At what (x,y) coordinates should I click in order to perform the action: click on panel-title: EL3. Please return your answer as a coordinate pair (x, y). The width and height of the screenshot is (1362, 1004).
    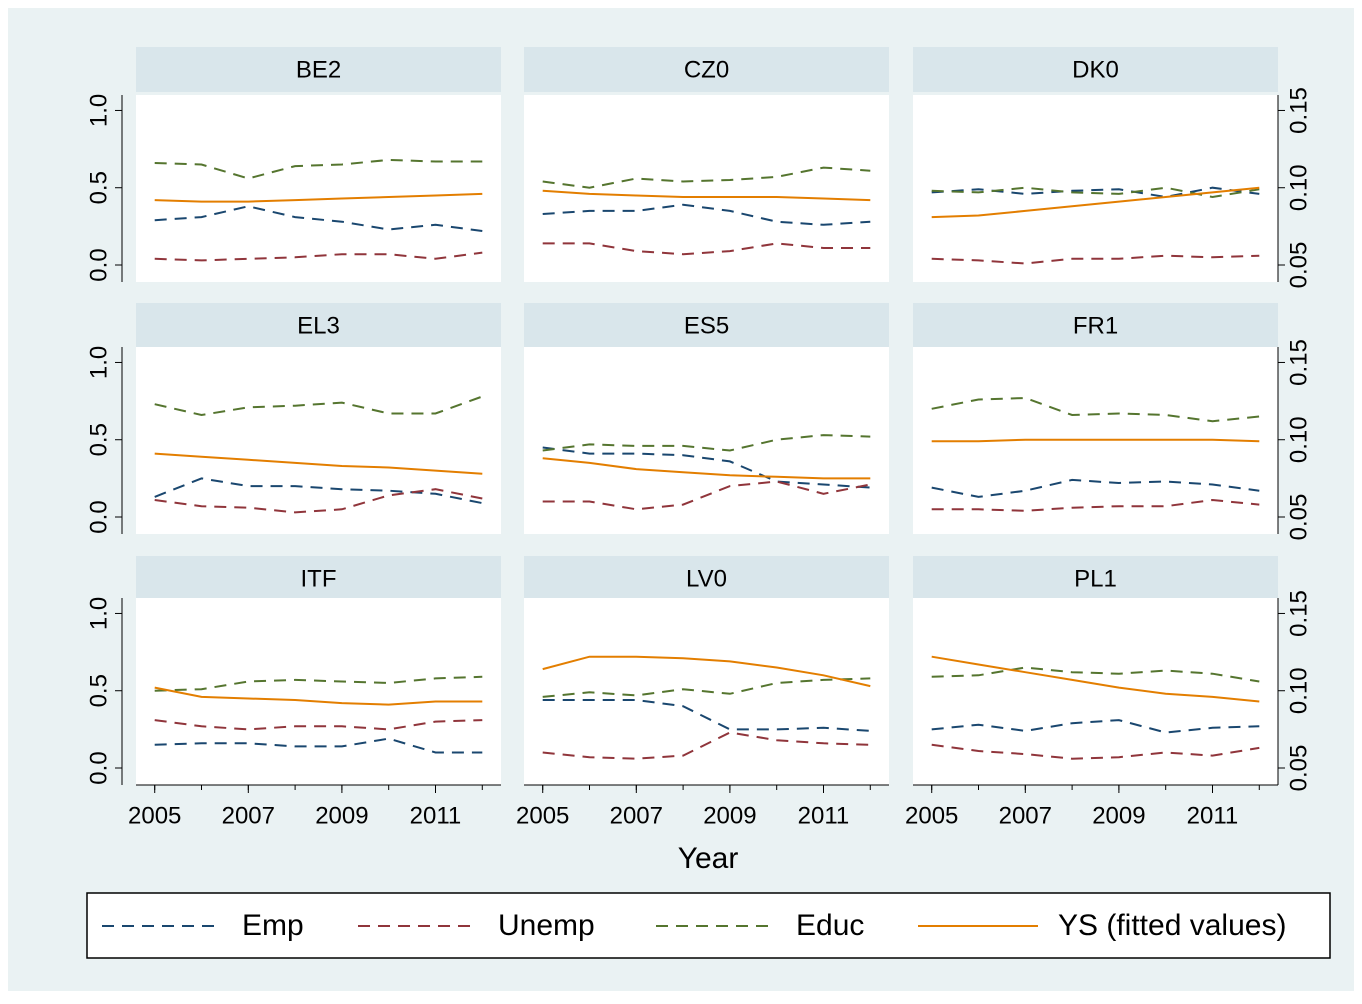
    Looking at the image, I should click on (318, 325).